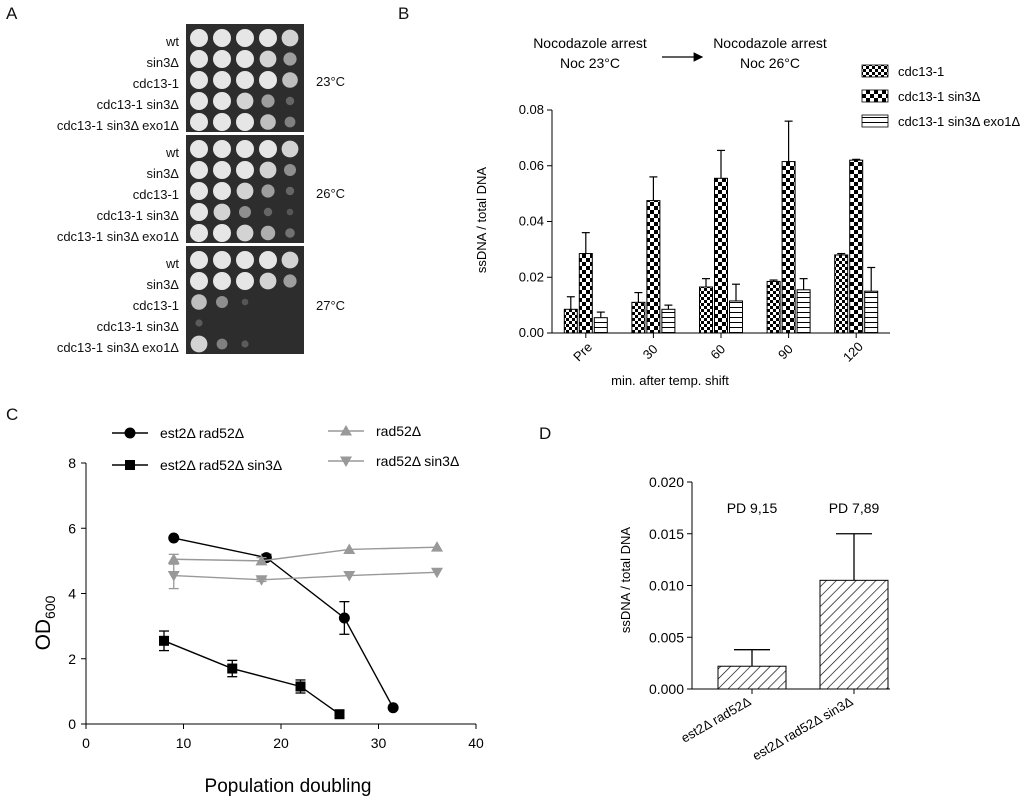  Describe the element at coordinates (50, 607) in the screenshot. I see `y-axis-label-subscript: 600` at that location.